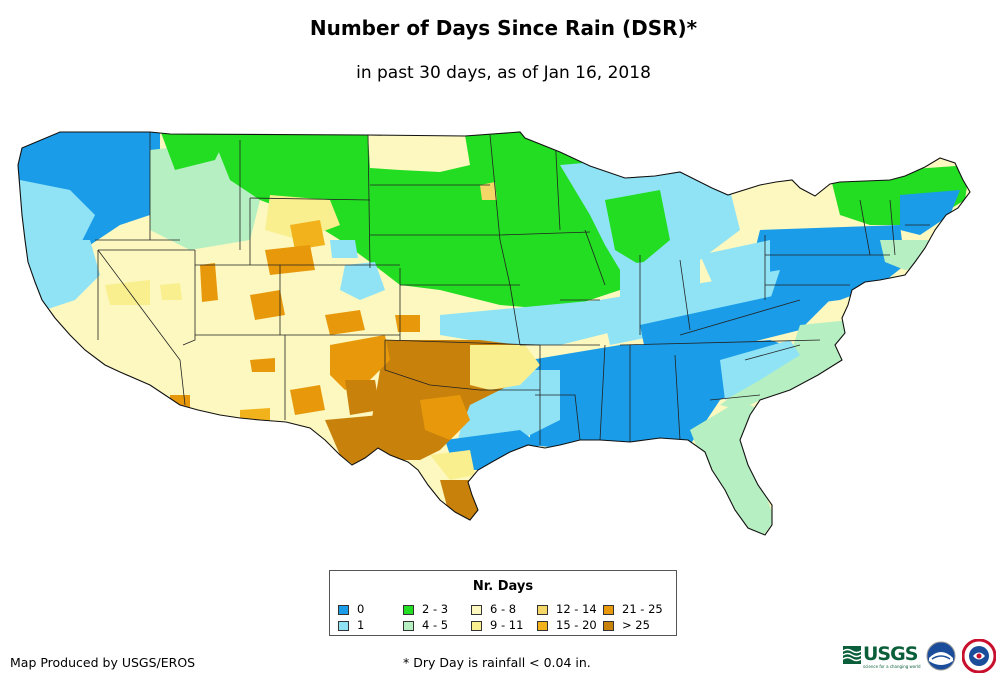  What do you see at coordinates (576, 609) in the screenshot?
I see `legend-label: 12 - 14` at bounding box center [576, 609].